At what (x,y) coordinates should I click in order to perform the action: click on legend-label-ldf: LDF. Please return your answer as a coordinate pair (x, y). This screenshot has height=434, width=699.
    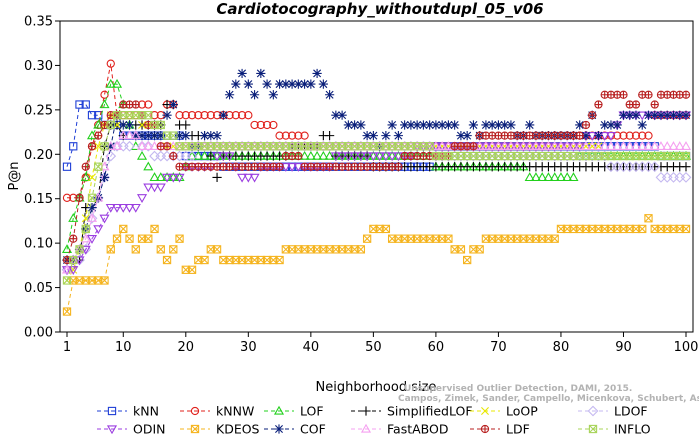
    Looking at the image, I should click on (518, 428).